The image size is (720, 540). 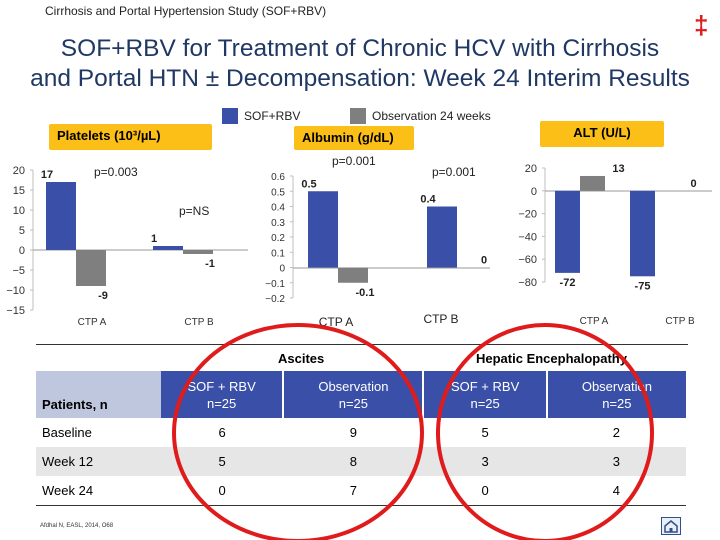 I want to click on data-label: -9, so click(x=103, y=296).